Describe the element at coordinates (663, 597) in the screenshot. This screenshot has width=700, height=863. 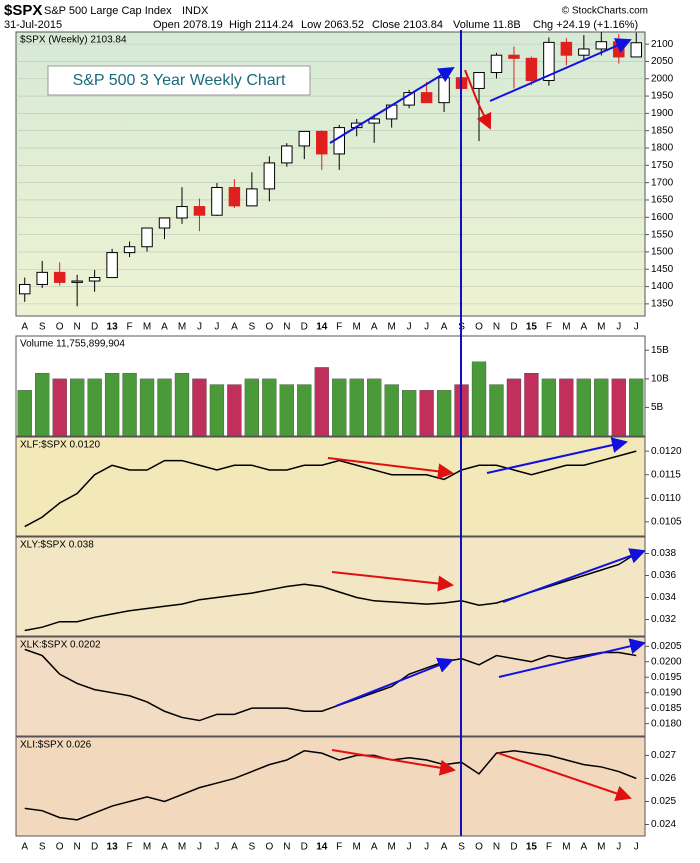
I see `y-tick-label: 0.034` at that location.